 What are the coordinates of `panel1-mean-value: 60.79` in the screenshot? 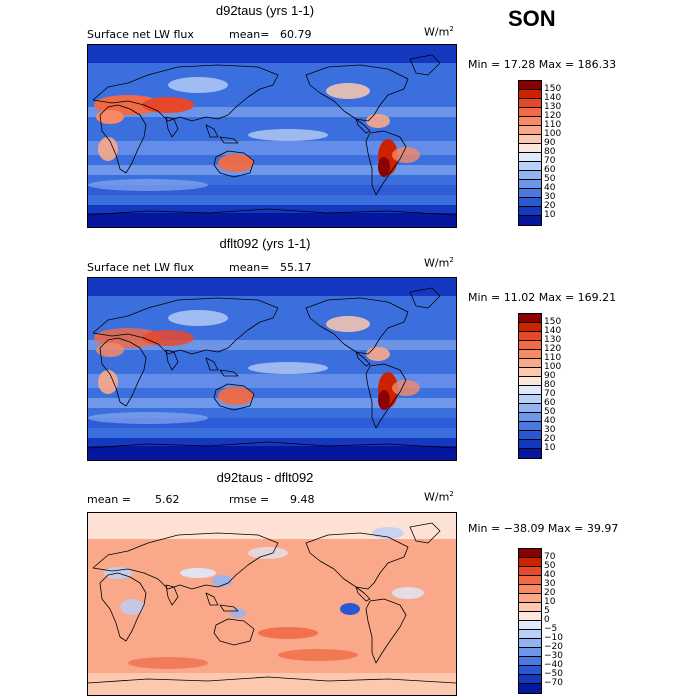 It's located at (296, 34).